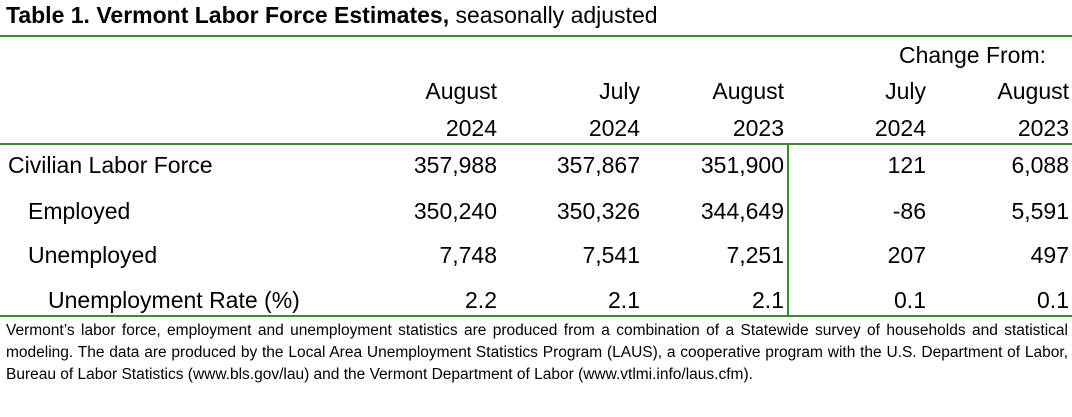  Describe the element at coordinates (174, 300) in the screenshot. I see `row-label: Unemployment Rate (%)` at that location.